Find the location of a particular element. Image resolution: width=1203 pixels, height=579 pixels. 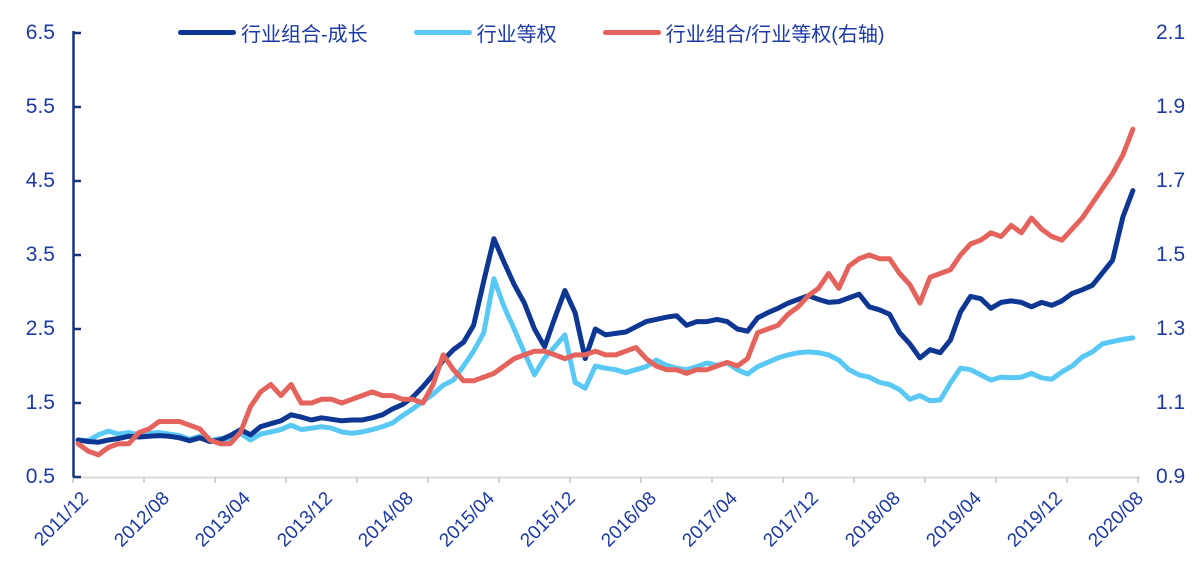

legend-label: 行业组合/行业等权(右轴) is located at coordinates (775, 35).